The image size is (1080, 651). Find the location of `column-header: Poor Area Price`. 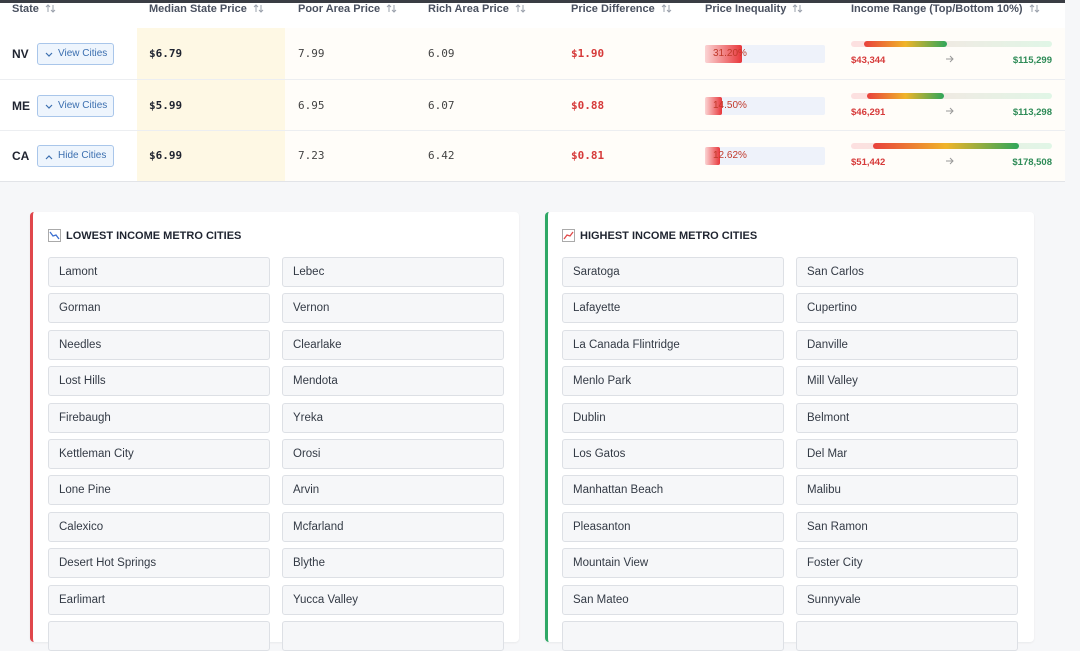

column-header: Poor Area Price is located at coordinates (347, 9).